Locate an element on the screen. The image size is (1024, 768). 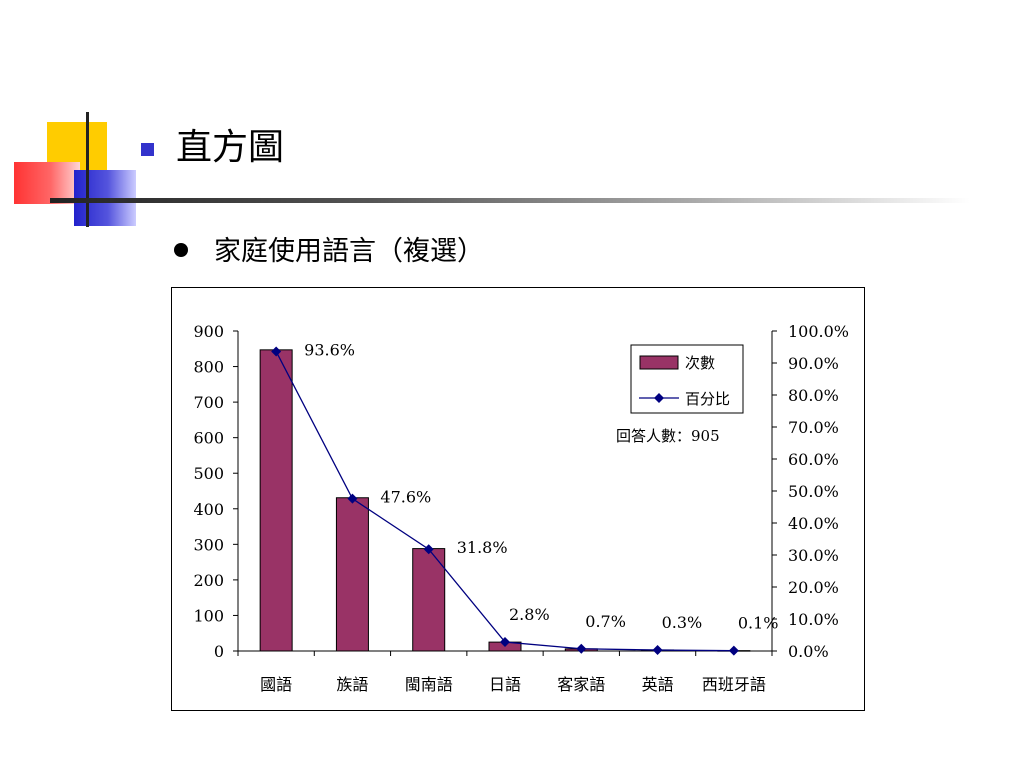
left-tick-label: 100 is located at coordinates (208, 615).